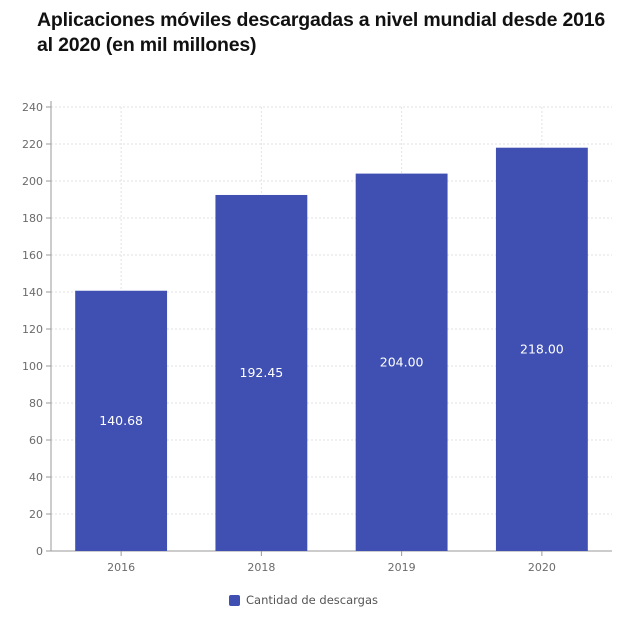 The image size is (631, 632). What do you see at coordinates (32, 292) in the screenshot?
I see `y-tick-label: 140` at bounding box center [32, 292].